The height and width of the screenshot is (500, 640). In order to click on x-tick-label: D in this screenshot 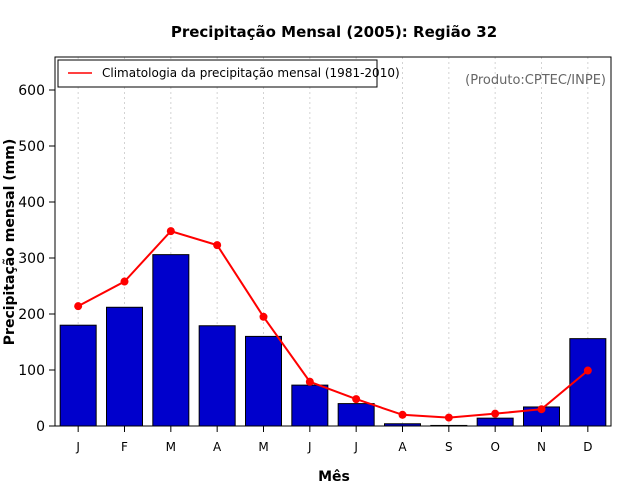, I will do `click(587, 447)`.